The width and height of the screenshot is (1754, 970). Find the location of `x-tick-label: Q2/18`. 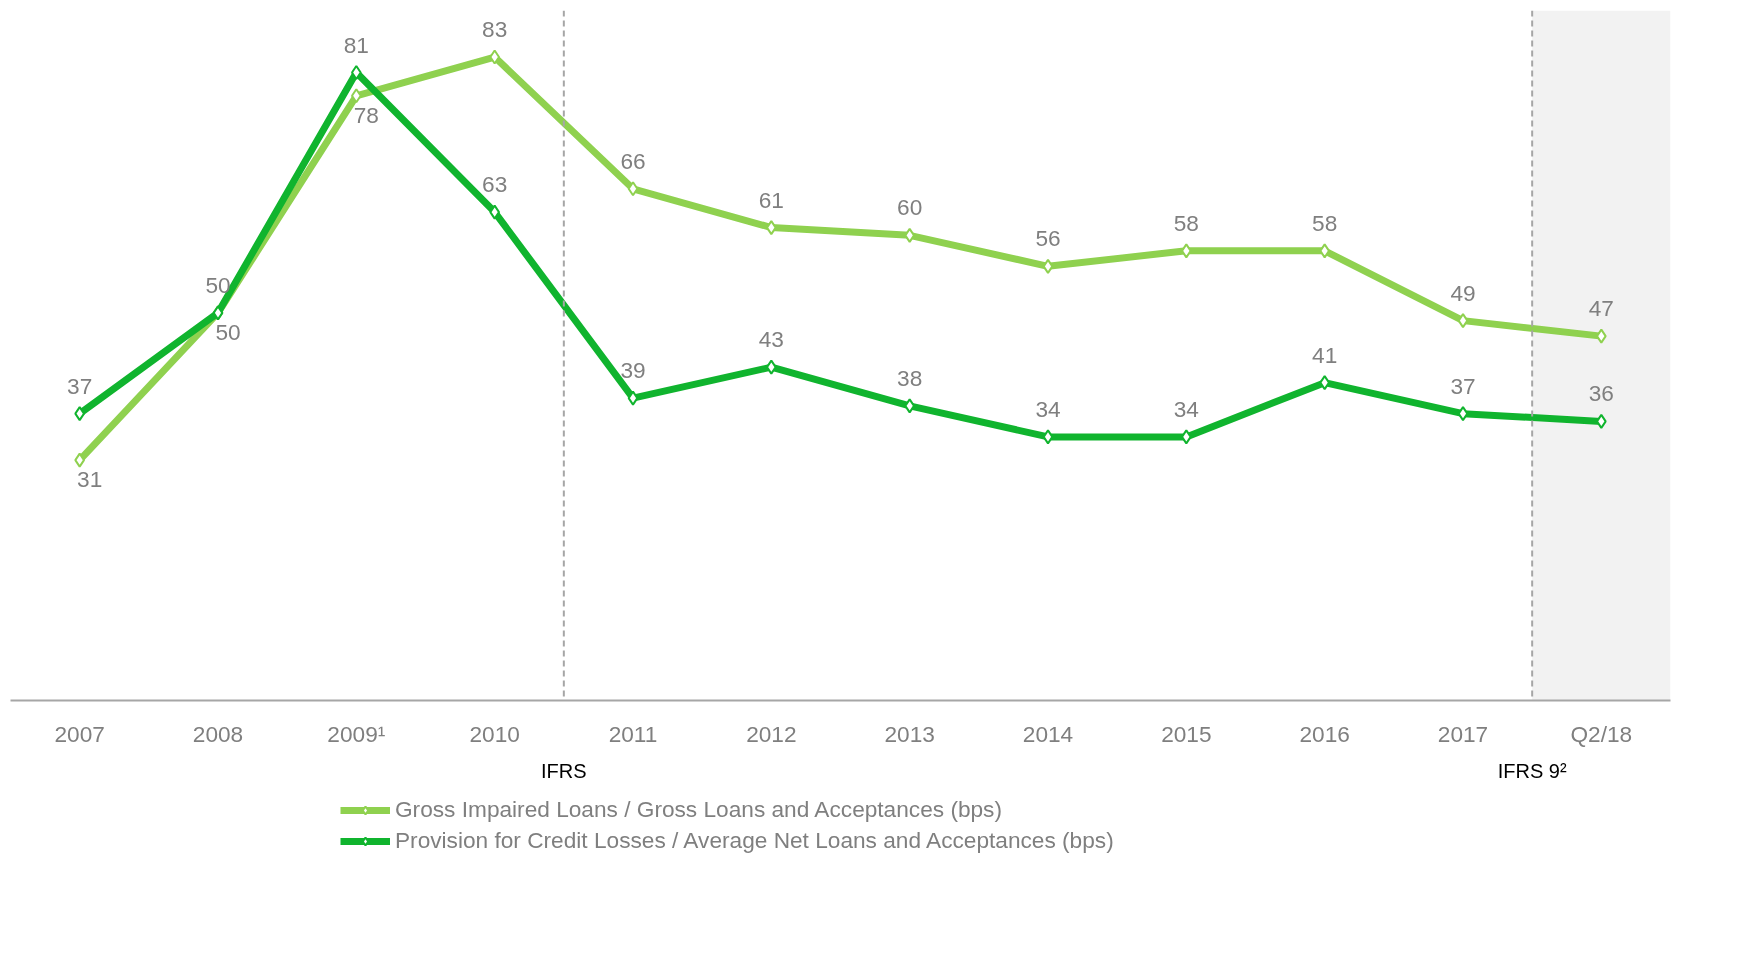

x-tick-label: Q2/18 is located at coordinates (1601, 733).